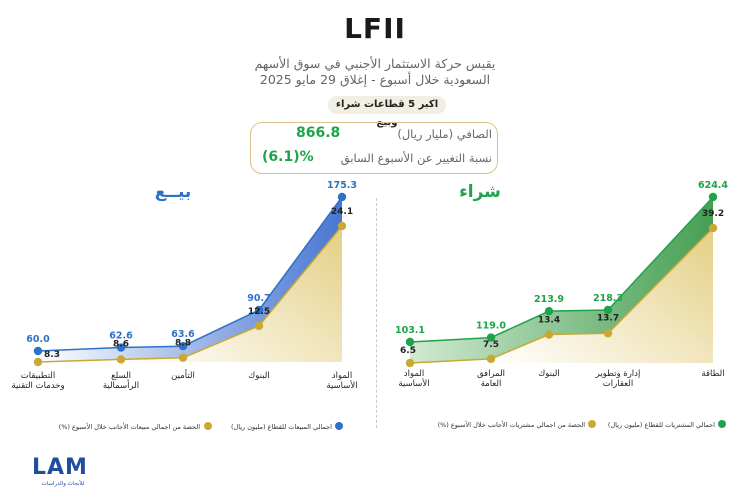 This screenshot has height=502, width=750. Describe the element at coordinates (387, 112) in the screenshot. I see `top-sectors-pill: اكبر 5 قطاعات شراء وبيع` at that location.